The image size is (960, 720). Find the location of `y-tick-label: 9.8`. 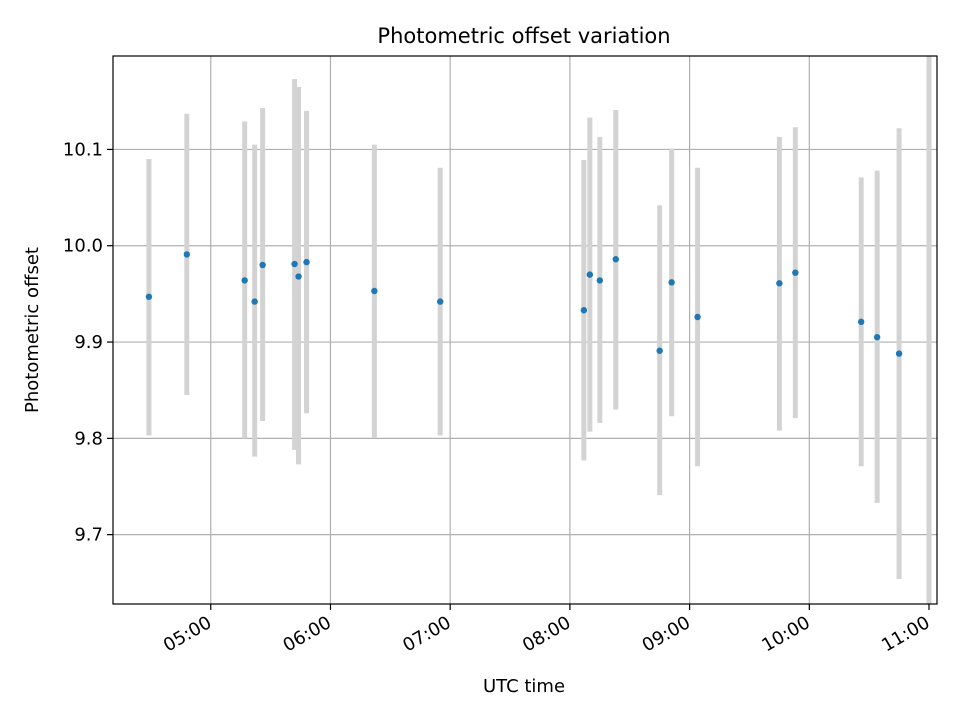

y-tick-label: 9.8 is located at coordinates (88, 438).